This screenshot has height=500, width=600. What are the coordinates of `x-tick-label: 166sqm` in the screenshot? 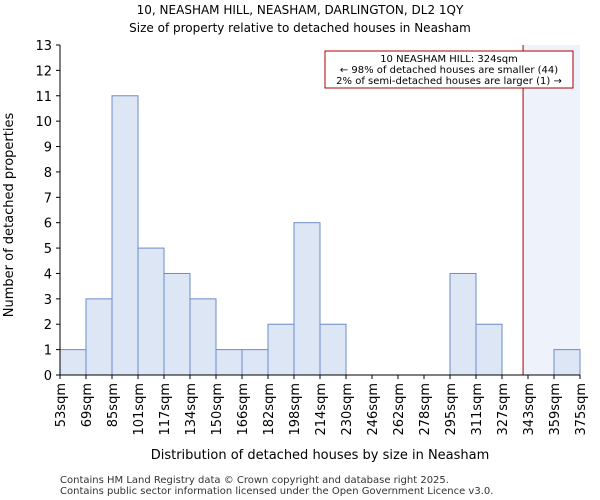 It's located at (243, 409).